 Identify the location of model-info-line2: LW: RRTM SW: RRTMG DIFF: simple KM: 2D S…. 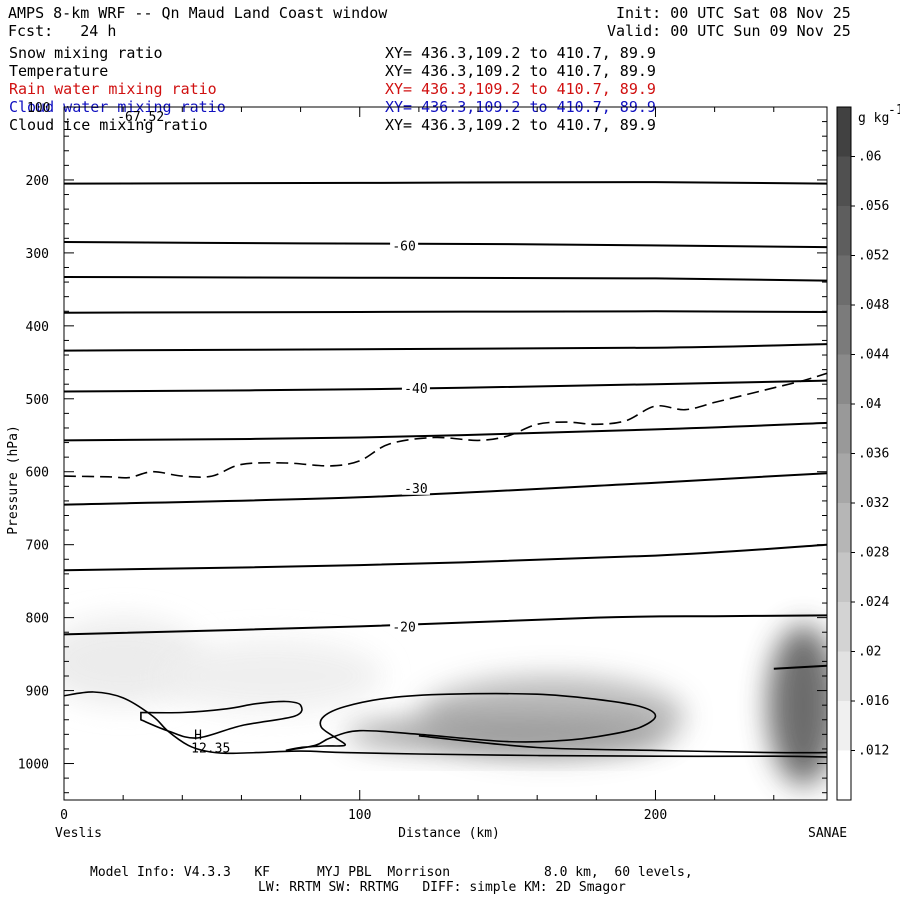
(442, 887).